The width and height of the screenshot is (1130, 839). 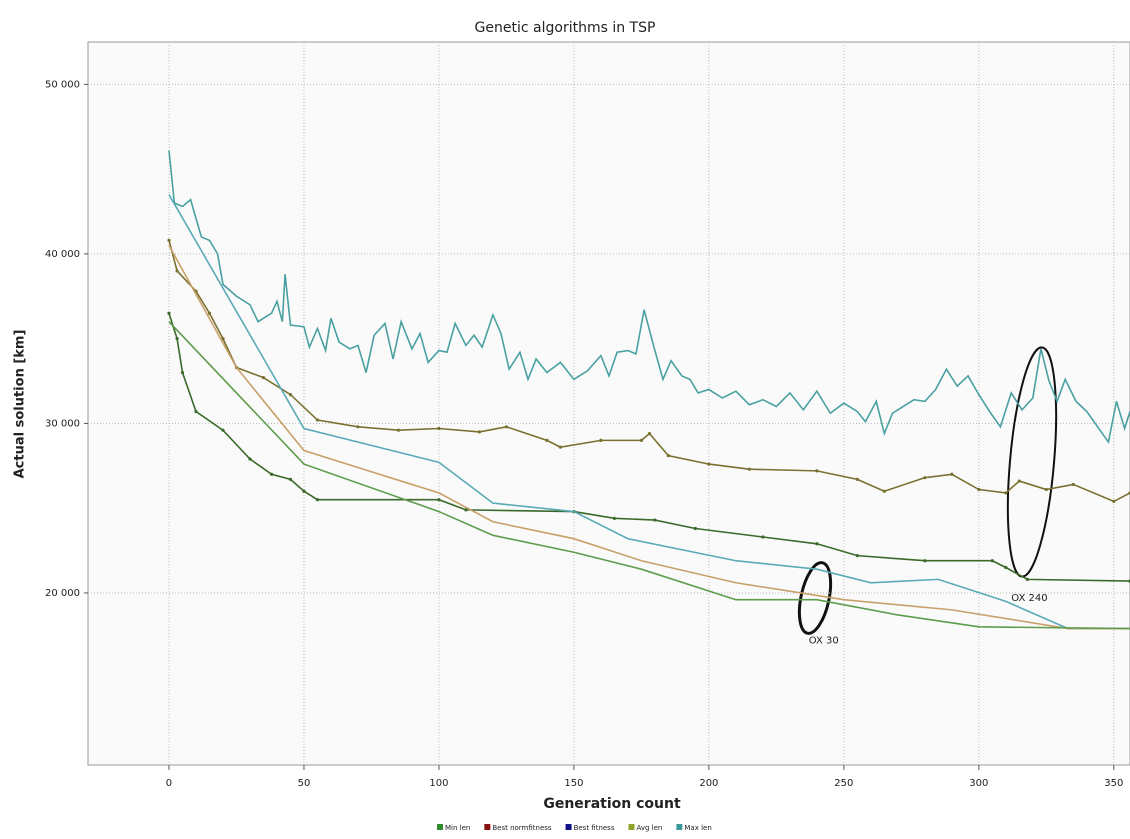 What do you see at coordinates (843, 783) in the screenshot?
I see `x-tick-label: 250` at bounding box center [843, 783].